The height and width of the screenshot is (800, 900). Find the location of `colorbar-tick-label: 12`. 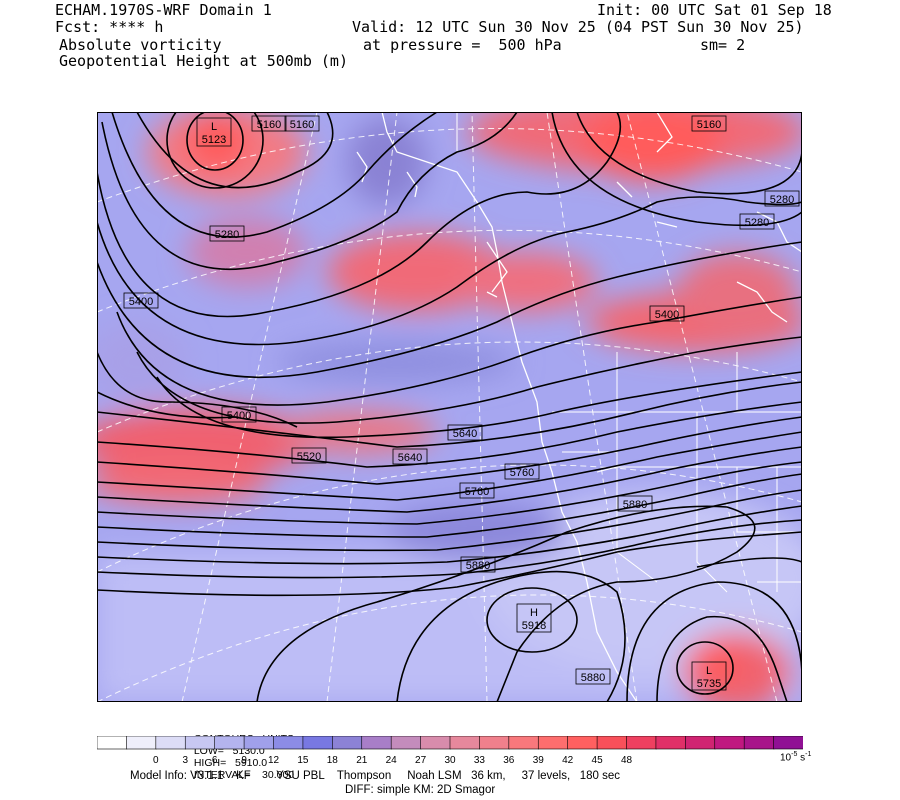

colorbar-tick-label: 12 is located at coordinates (273, 760).